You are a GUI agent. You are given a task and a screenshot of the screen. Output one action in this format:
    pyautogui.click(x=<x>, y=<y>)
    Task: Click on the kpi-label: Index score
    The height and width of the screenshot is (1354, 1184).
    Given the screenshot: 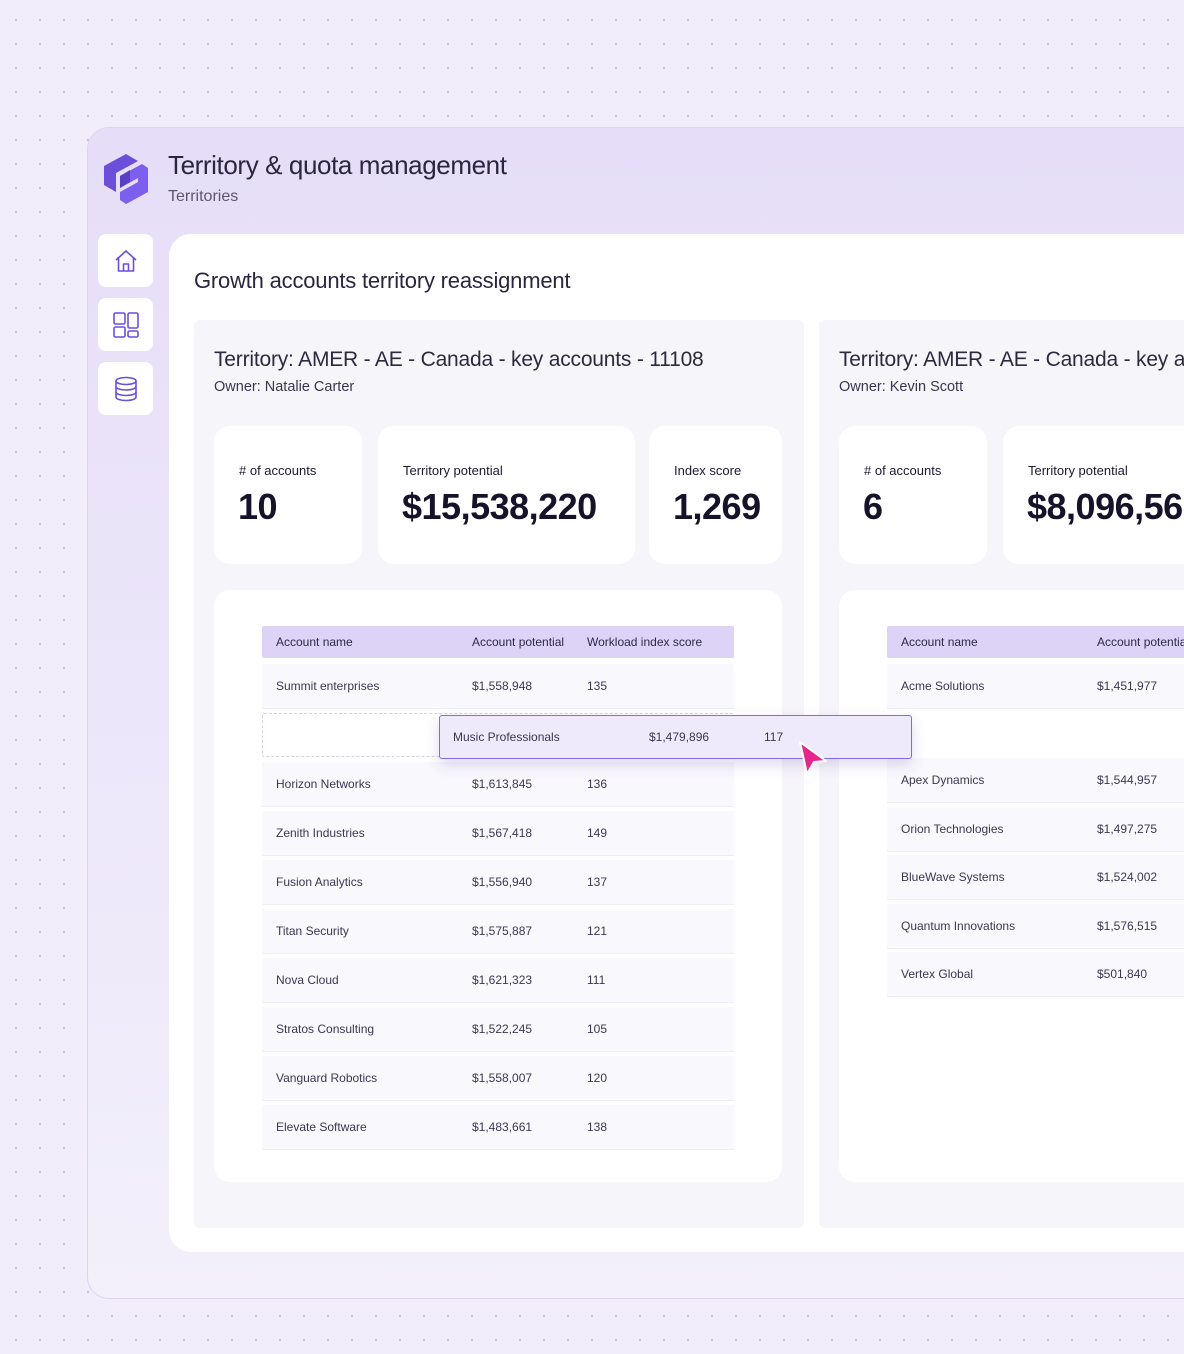 What is the action you would take?
    pyautogui.click(x=708, y=470)
    